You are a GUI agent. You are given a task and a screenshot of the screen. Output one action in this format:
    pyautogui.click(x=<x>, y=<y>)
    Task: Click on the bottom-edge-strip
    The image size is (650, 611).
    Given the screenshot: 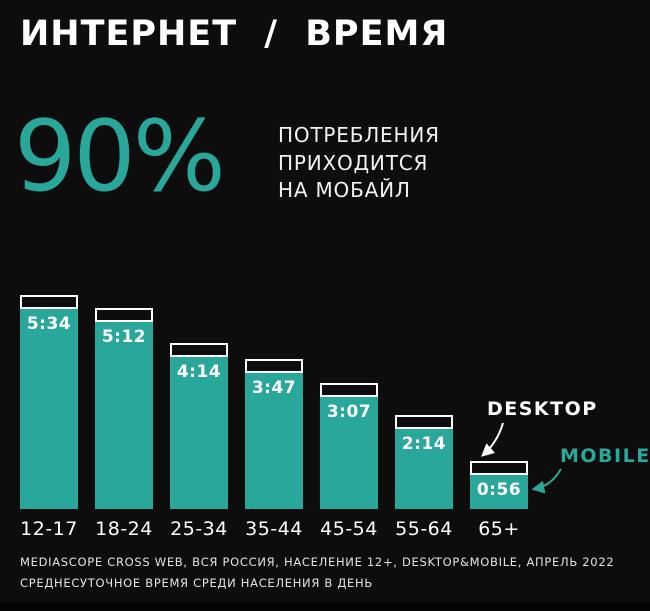 What is the action you would take?
    pyautogui.click(x=325, y=606)
    